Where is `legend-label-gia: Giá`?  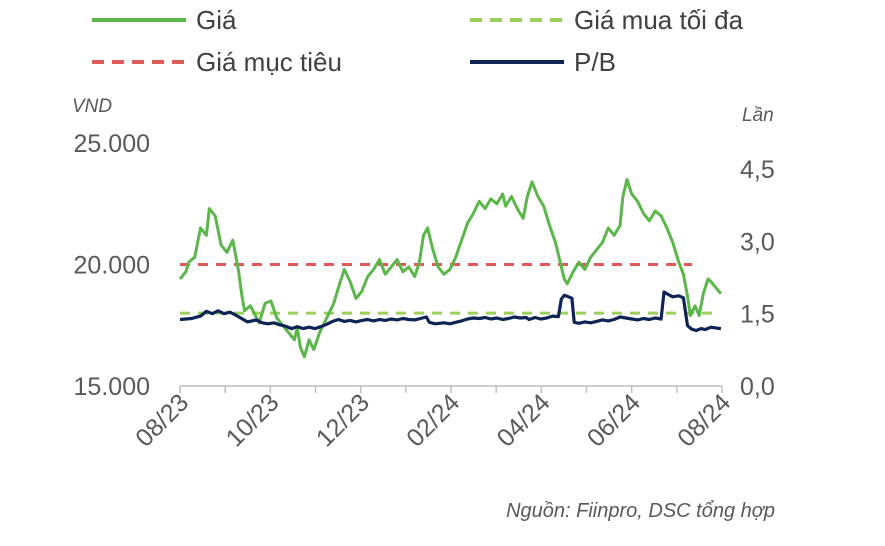
legend-label-gia: Giá is located at coordinates (216, 20).